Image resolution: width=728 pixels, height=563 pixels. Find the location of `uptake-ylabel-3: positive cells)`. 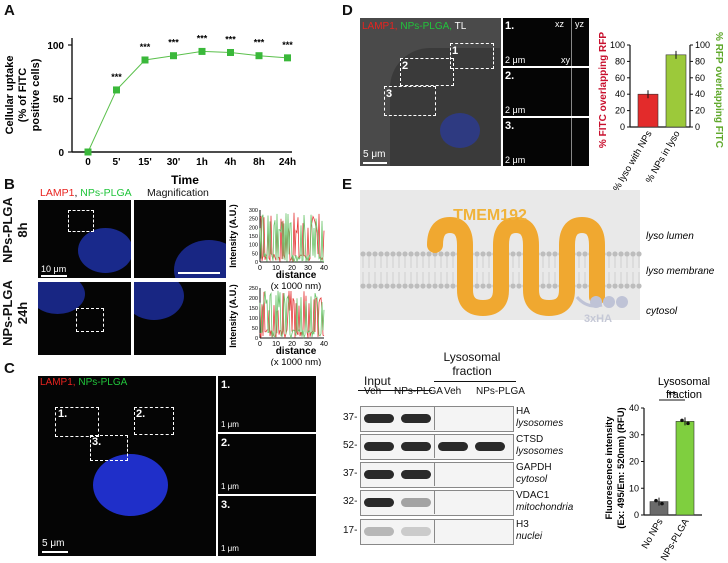

uptake-ylabel-3: positive cells) is located at coordinates (36, 94).